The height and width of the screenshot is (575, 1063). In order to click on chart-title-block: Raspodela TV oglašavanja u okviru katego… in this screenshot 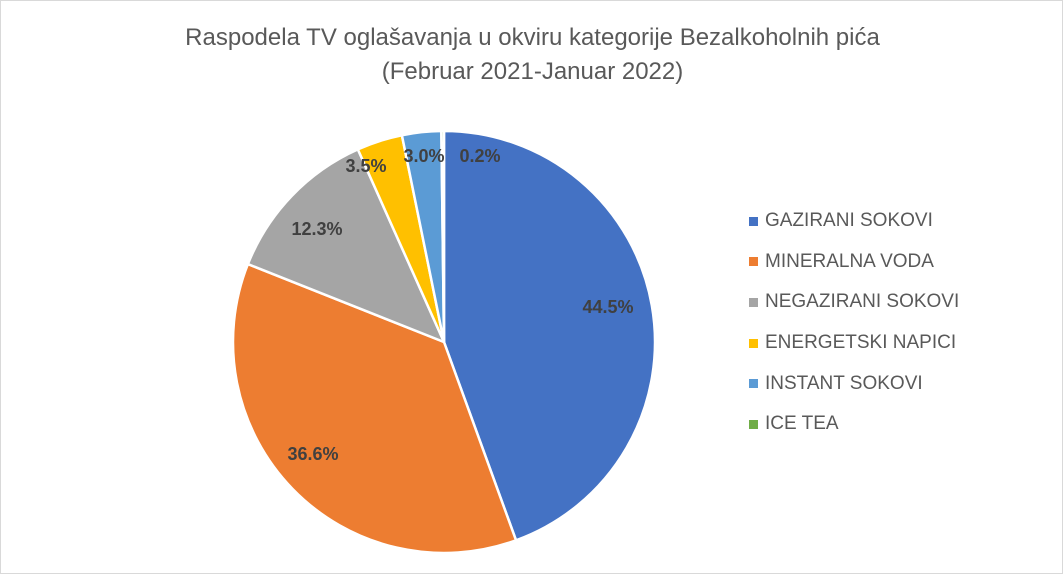, I will do `click(532, 55)`.